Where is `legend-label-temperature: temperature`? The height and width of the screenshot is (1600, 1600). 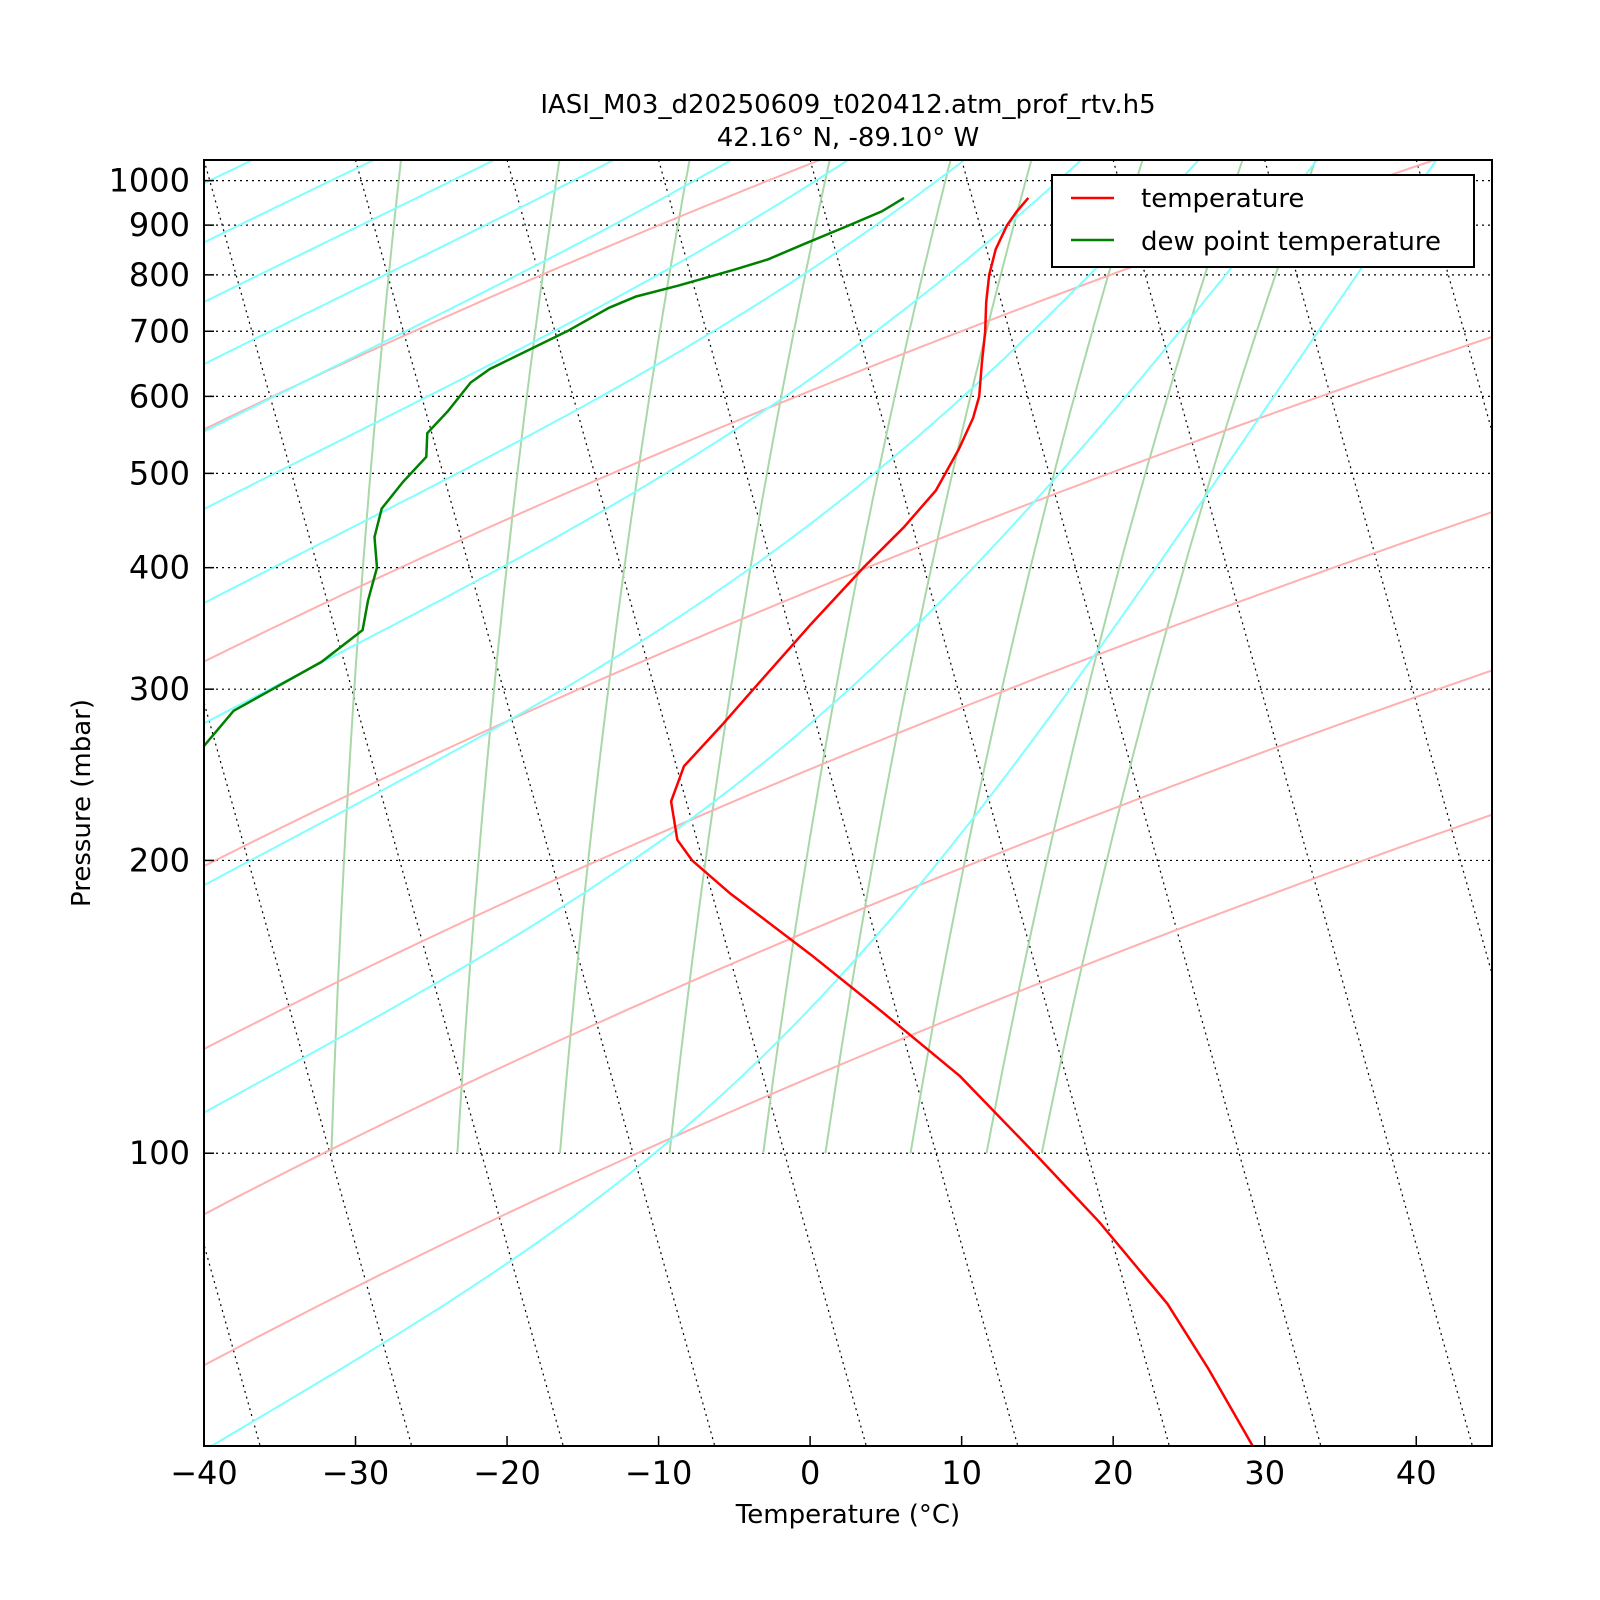 legend-label-temperature: temperature is located at coordinates (1222, 199).